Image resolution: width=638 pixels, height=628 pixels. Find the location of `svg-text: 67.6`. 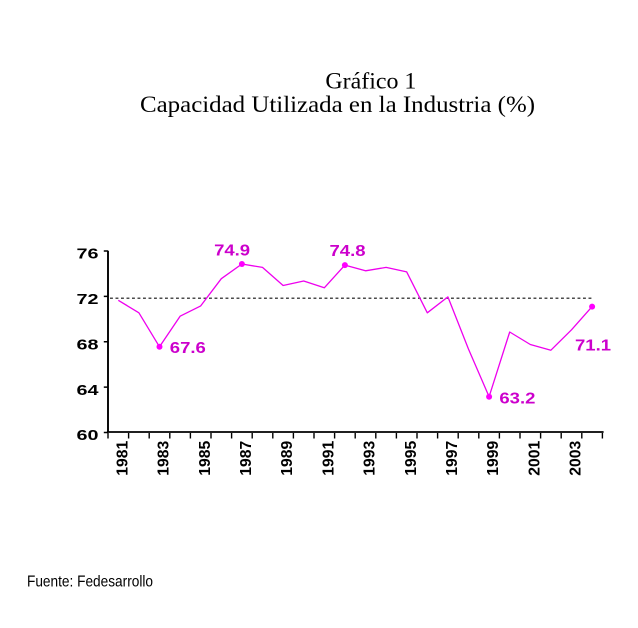

svg-text: 67.6 is located at coordinates (188, 348).